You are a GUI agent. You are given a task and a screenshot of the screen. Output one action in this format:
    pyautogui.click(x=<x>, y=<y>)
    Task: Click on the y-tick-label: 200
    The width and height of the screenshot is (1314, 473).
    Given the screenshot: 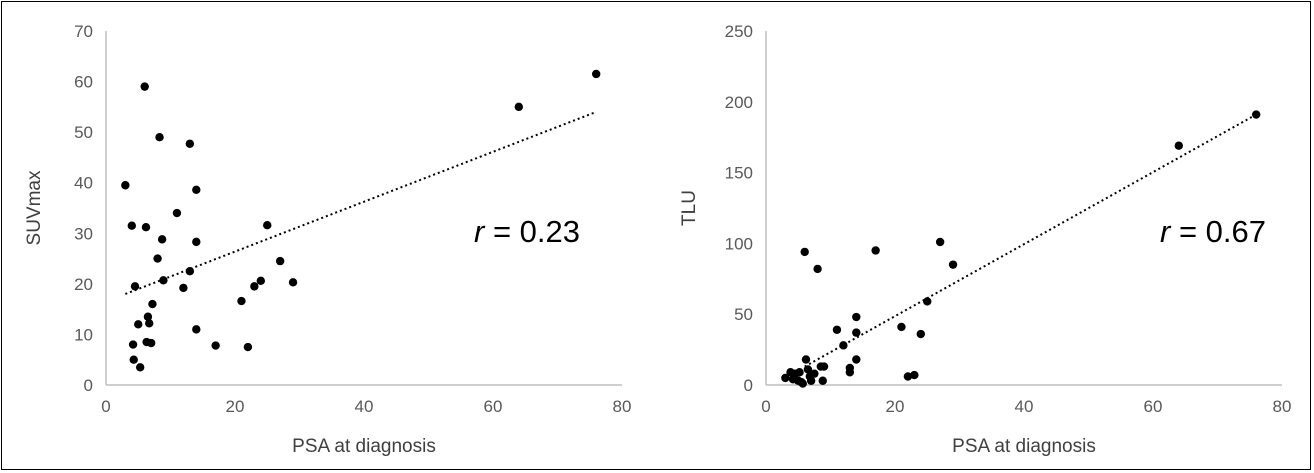 What is the action you would take?
    pyautogui.click(x=739, y=102)
    